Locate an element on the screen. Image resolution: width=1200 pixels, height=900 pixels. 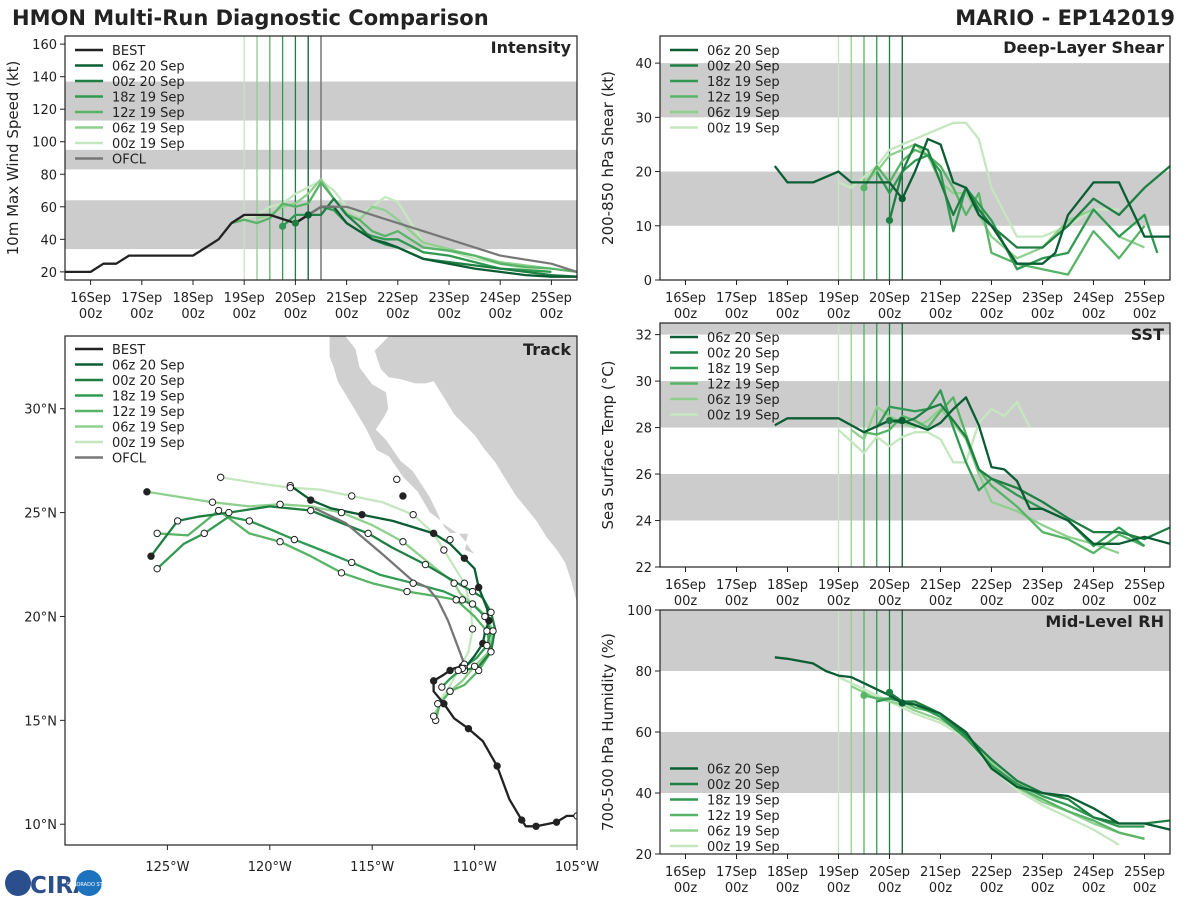
rh-xtick-label: 21Sep is located at coordinates (940, 872).